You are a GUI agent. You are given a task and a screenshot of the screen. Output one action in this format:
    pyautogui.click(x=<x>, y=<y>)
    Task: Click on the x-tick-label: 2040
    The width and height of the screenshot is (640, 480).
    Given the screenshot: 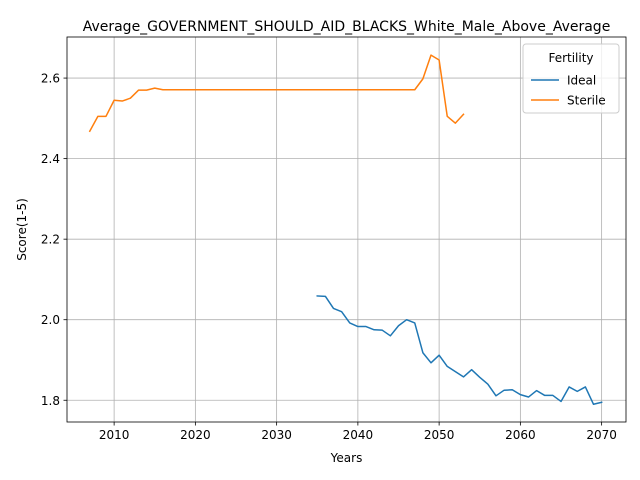 What is the action you would take?
    pyautogui.click(x=358, y=435)
    